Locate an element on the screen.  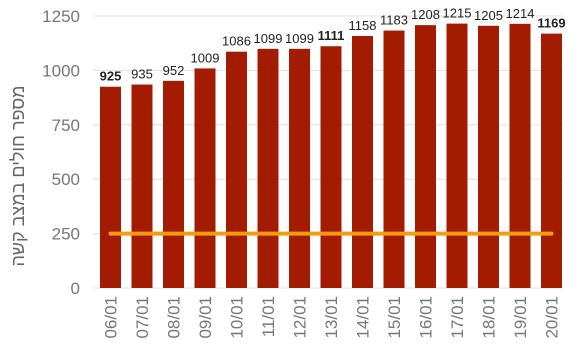
data-label: 935 is located at coordinates (142, 74).